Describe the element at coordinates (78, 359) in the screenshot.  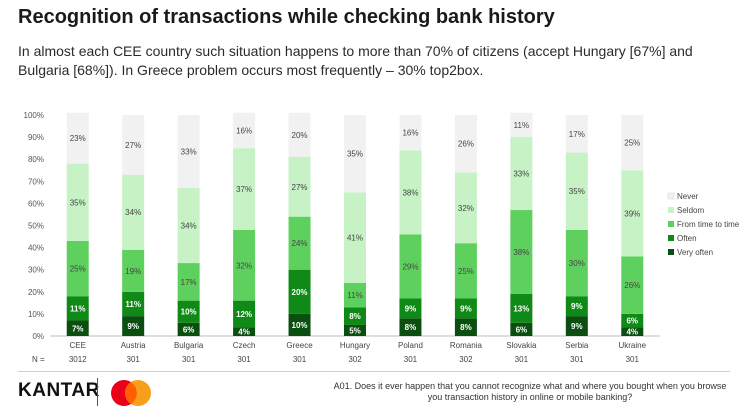
I see `n-value: 3012` at that location.